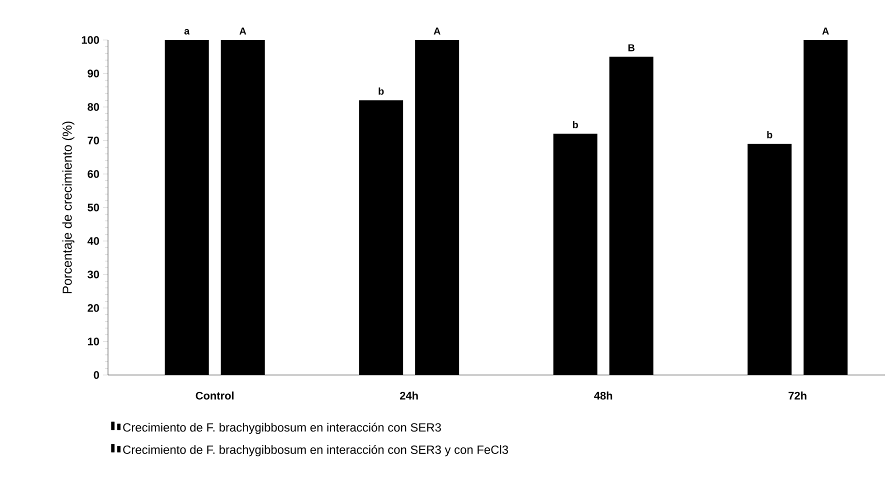 Image resolution: width=889 pixels, height=502 pixels. I want to click on y-tick-label: 90, so click(94, 74).